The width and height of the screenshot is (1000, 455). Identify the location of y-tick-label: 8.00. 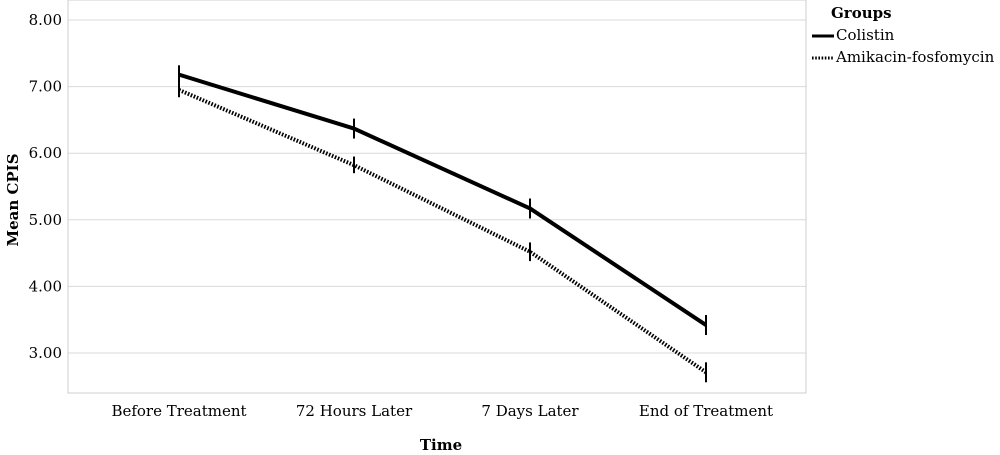
(45, 20).